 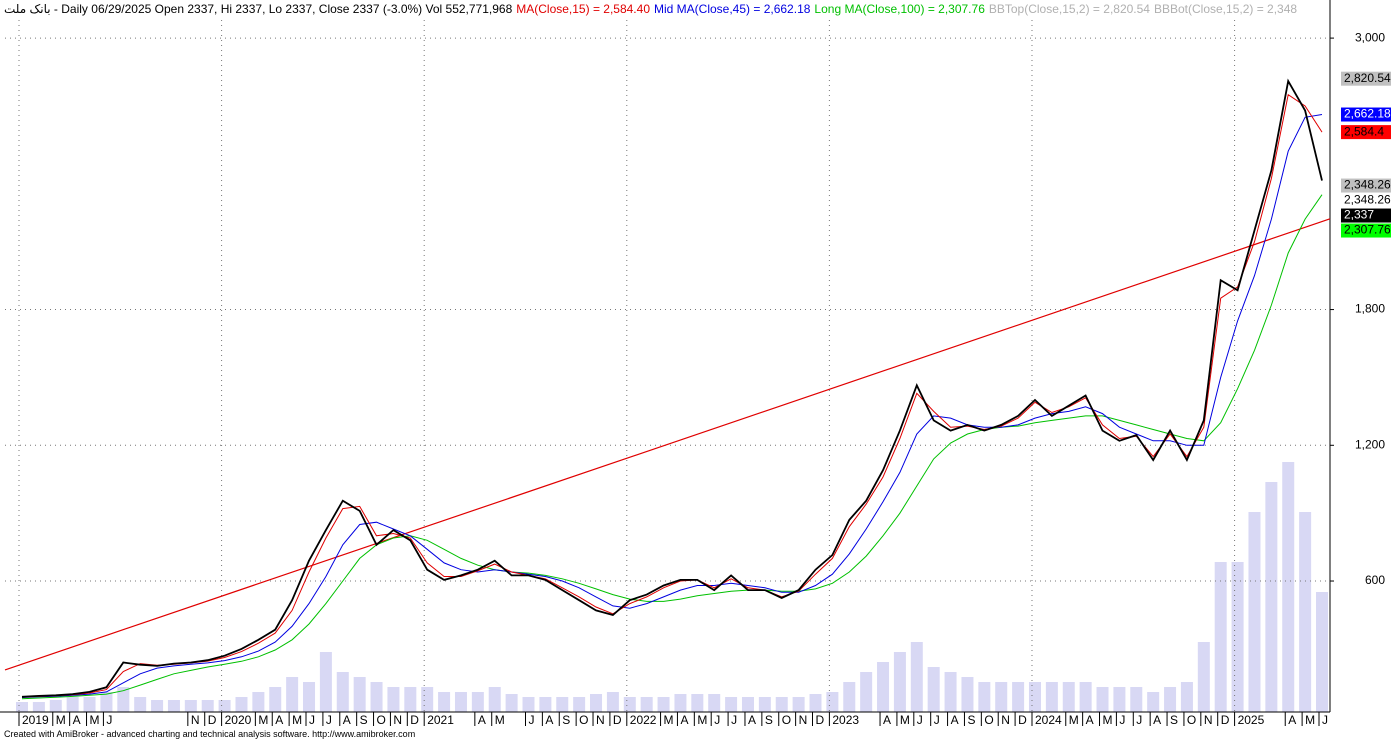 I want to click on header-part: MA(Close,15) = 2,584.40, so click(x=583, y=9).